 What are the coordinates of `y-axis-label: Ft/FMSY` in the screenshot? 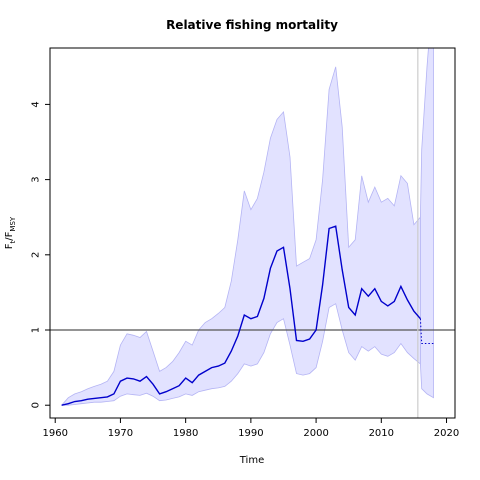 It's located at (10, 232).